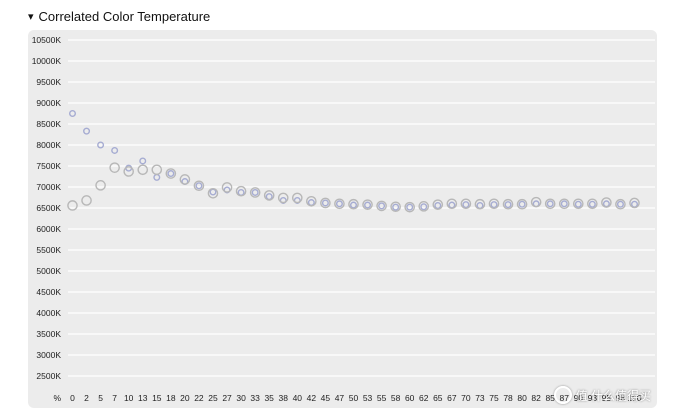  I want to click on x-tick-label: 7, so click(114, 398).